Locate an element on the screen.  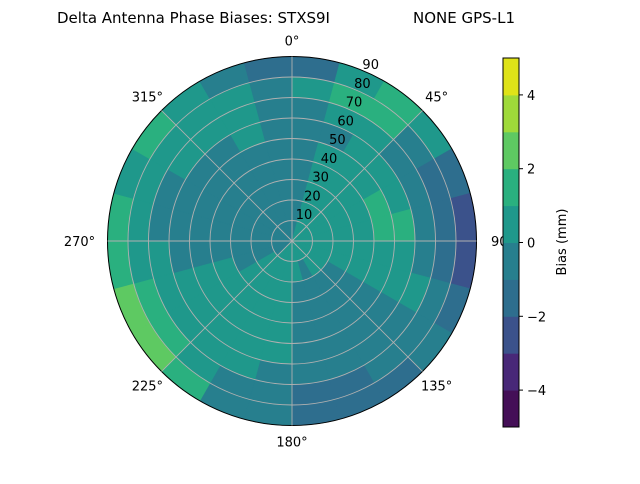
colorbar: −4 −2 0 2 4 is located at coordinates (524, 242).